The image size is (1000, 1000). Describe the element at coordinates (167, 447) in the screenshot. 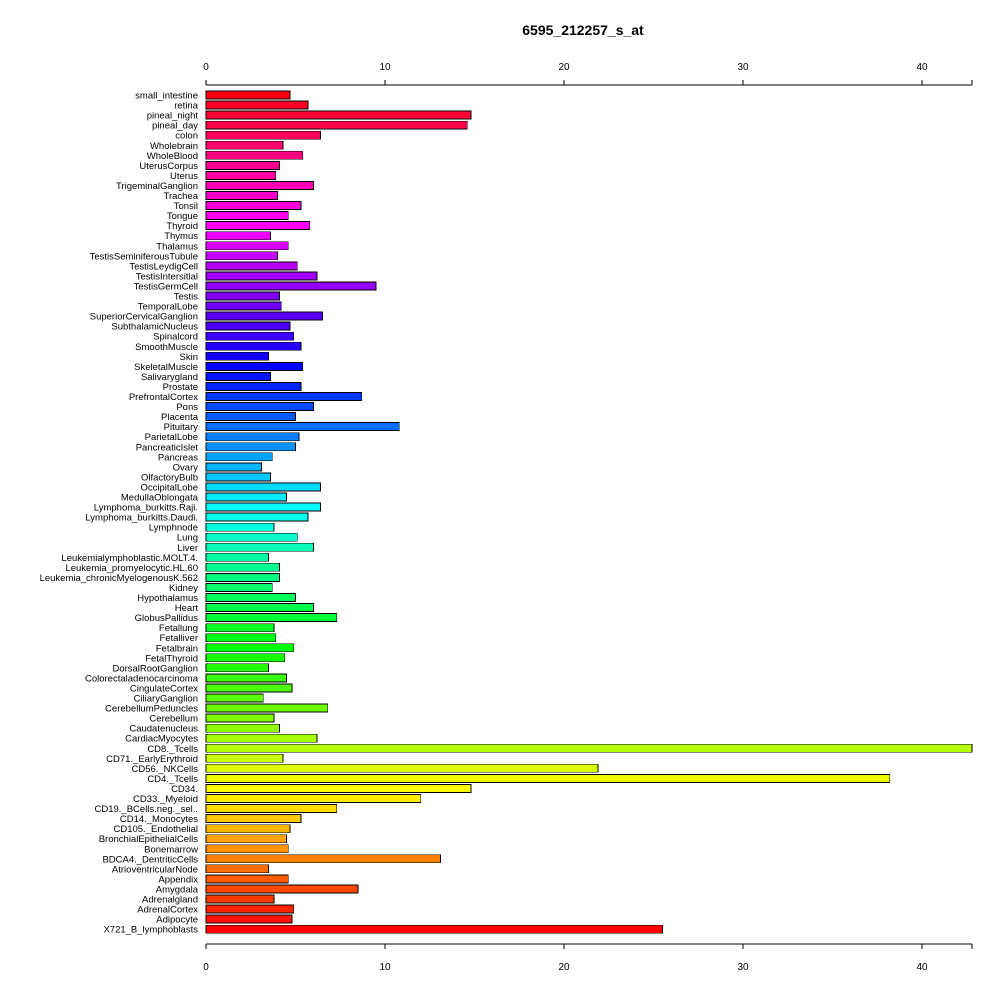

I see `category-label: PancreaticIslet` at that location.